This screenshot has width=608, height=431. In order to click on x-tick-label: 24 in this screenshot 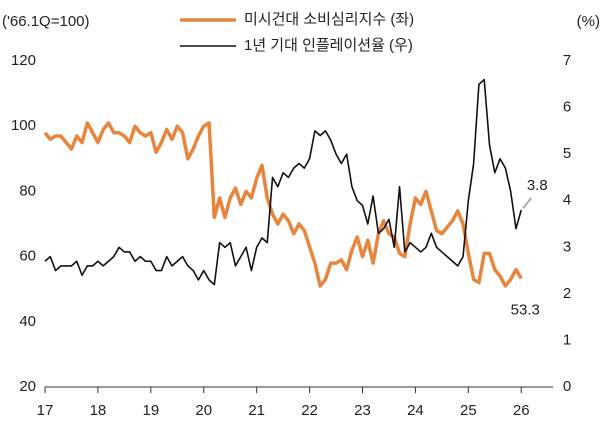, I will do `click(415, 410)`.